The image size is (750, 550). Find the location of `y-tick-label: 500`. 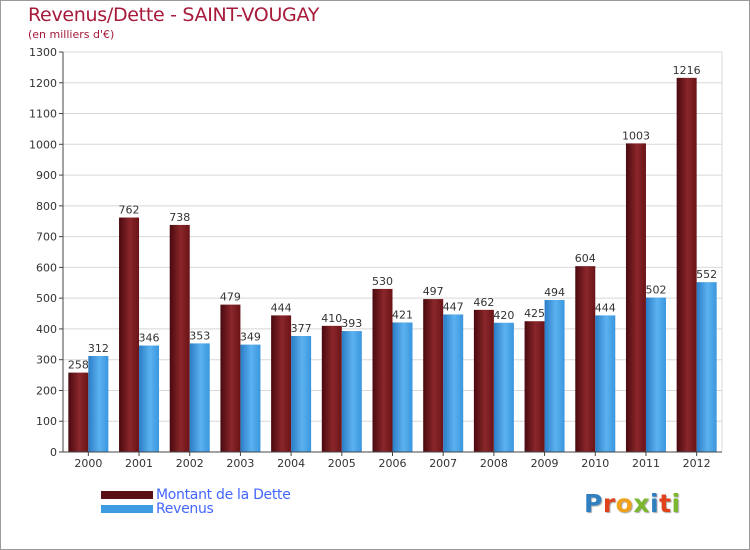

y-tick-label: 500 is located at coordinates (46, 298).